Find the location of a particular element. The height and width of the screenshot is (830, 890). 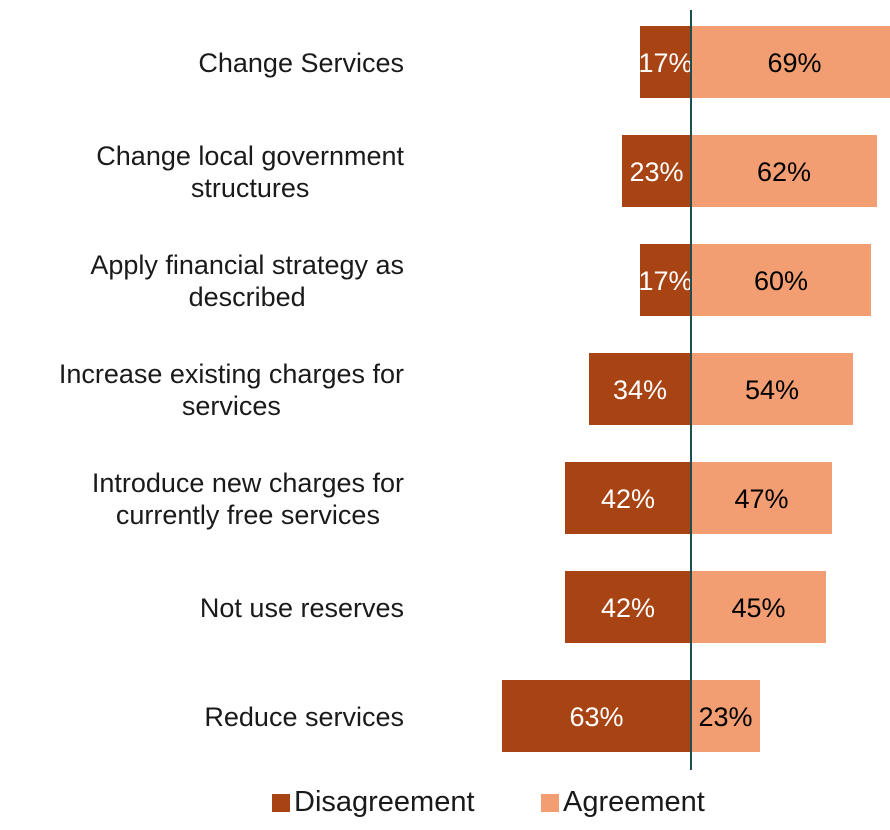

category-label-line: described is located at coordinates (247, 297).